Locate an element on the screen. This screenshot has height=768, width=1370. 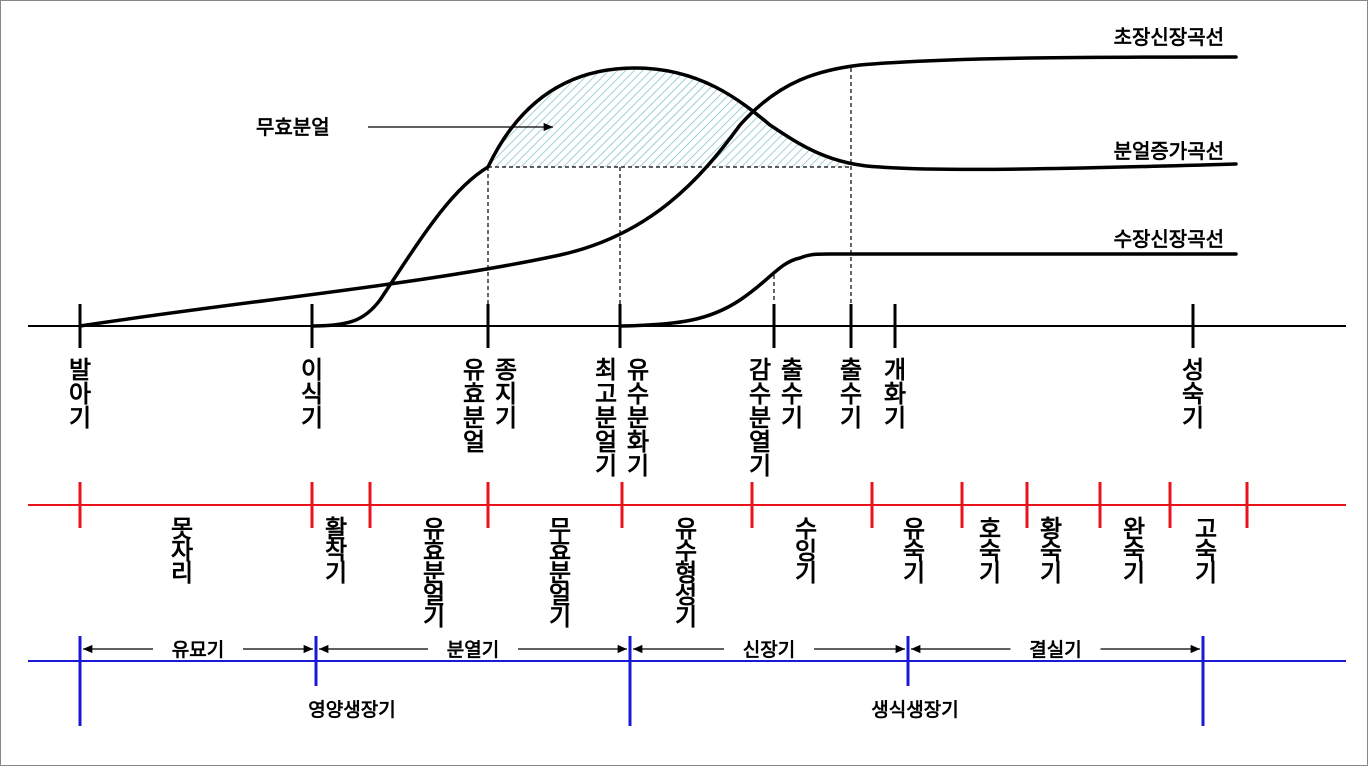
period-span: 분열기 is located at coordinates (473, 650).